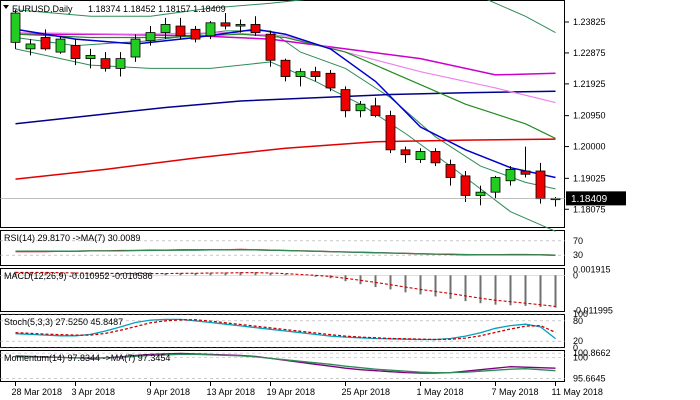 Image resolution: width=700 pixels, height=400 pixels. Describe the element at coordinates (169, 392) in the screenshot. I see `date-label: 9 Apr 2018` at that location.